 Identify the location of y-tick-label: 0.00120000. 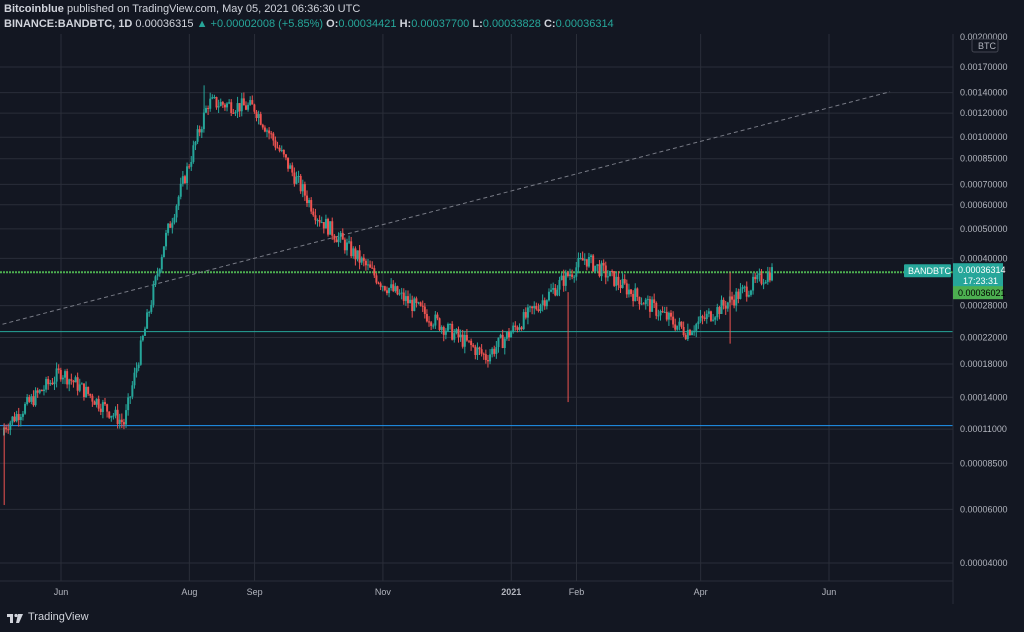
(984, 113).